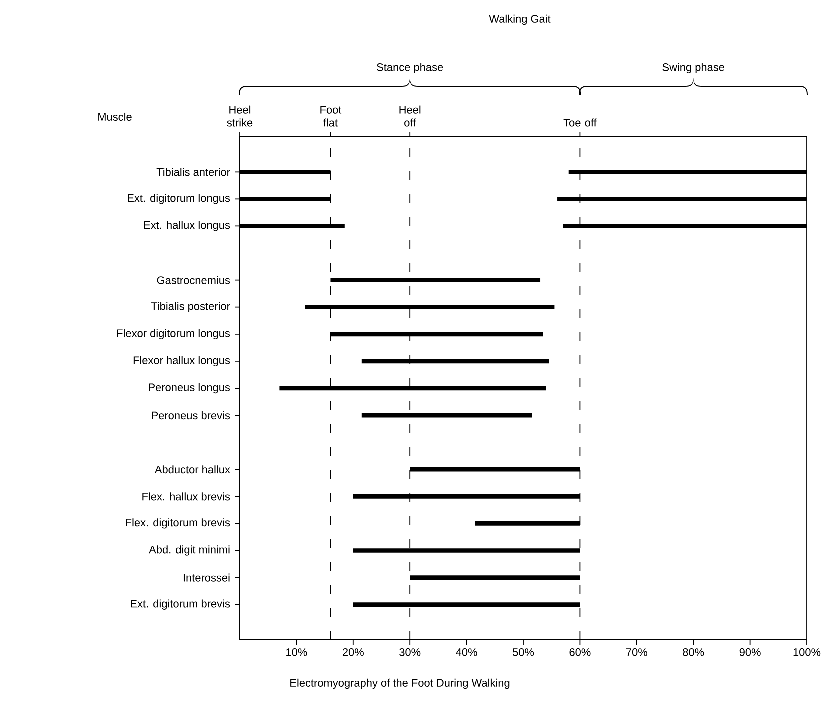 The width and height of the screenshot is (835, 720). Describe the element at coordinates (467, 652) in the screenshot. I see `x-tick-label: 40%` at that location.